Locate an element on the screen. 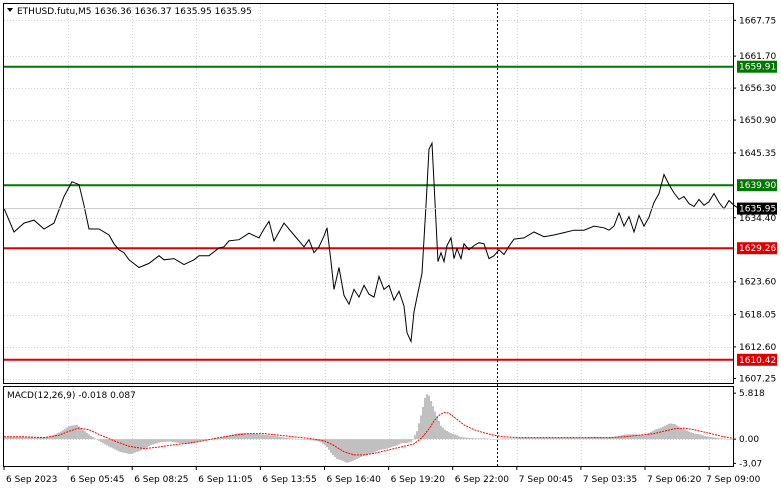 This screenshot has width=781, height=489. time-tick-label: 6 Sep 05:45 is located at coordinates (97, 480).